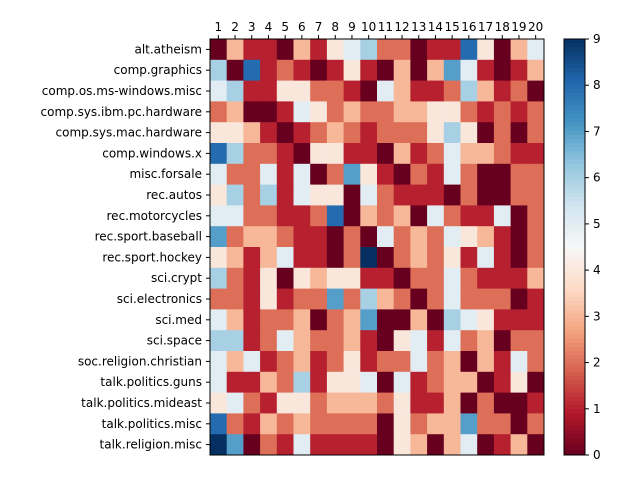  I want to click on x-tick-label: 6, so click(302, 27).